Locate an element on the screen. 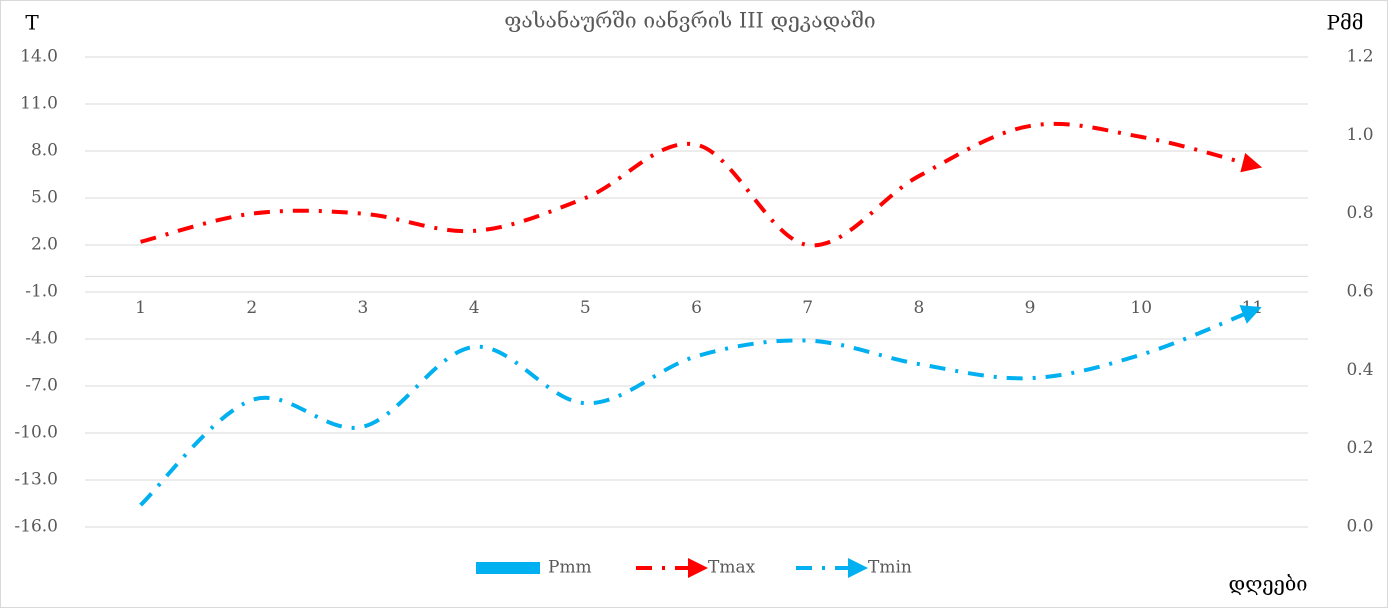 This screenshot has height=608, width=1388. x-tick-label: 10 is located at coordinates (1141, 308).